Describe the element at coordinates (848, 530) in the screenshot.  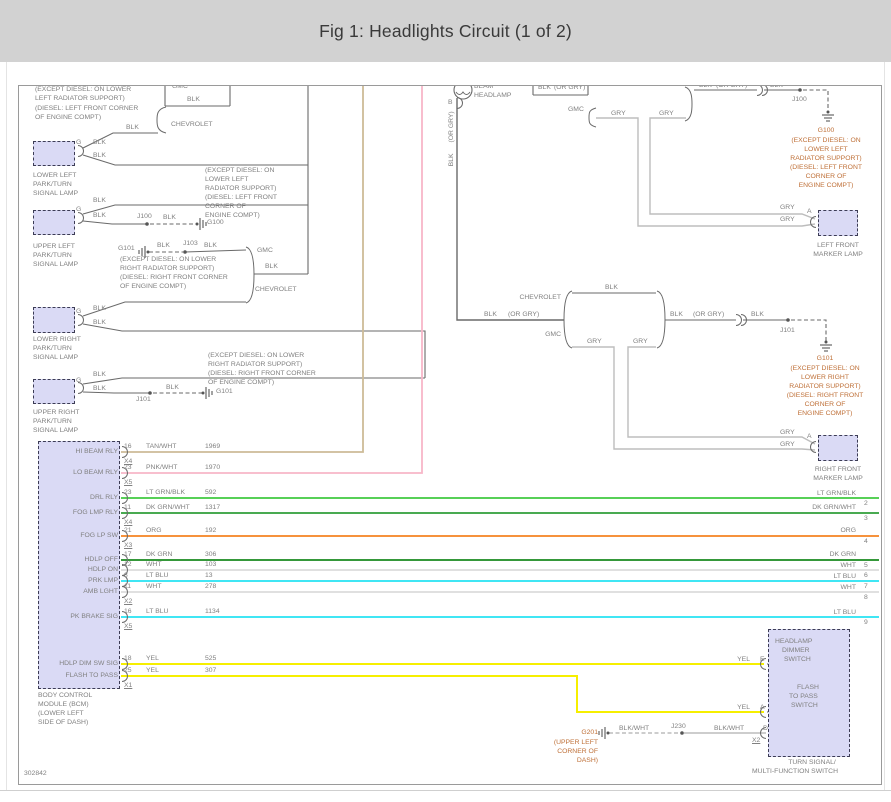
I see `diagram-label: ORG` at that location.